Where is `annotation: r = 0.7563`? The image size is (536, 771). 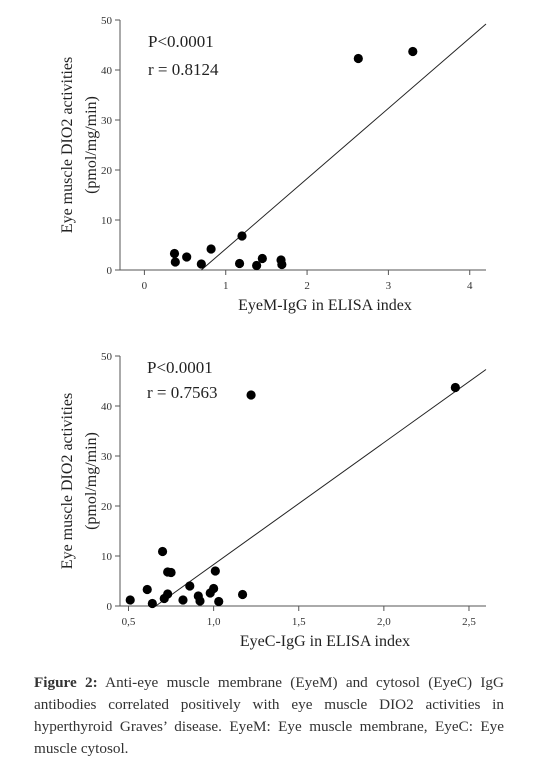 annotation: r = 0.7563 is located at coordinates (182, 392).